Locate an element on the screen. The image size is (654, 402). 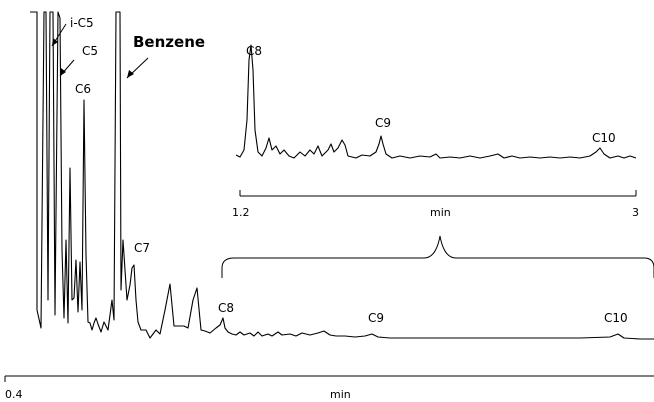
zoom-brace is located at coordinates (437, 256).